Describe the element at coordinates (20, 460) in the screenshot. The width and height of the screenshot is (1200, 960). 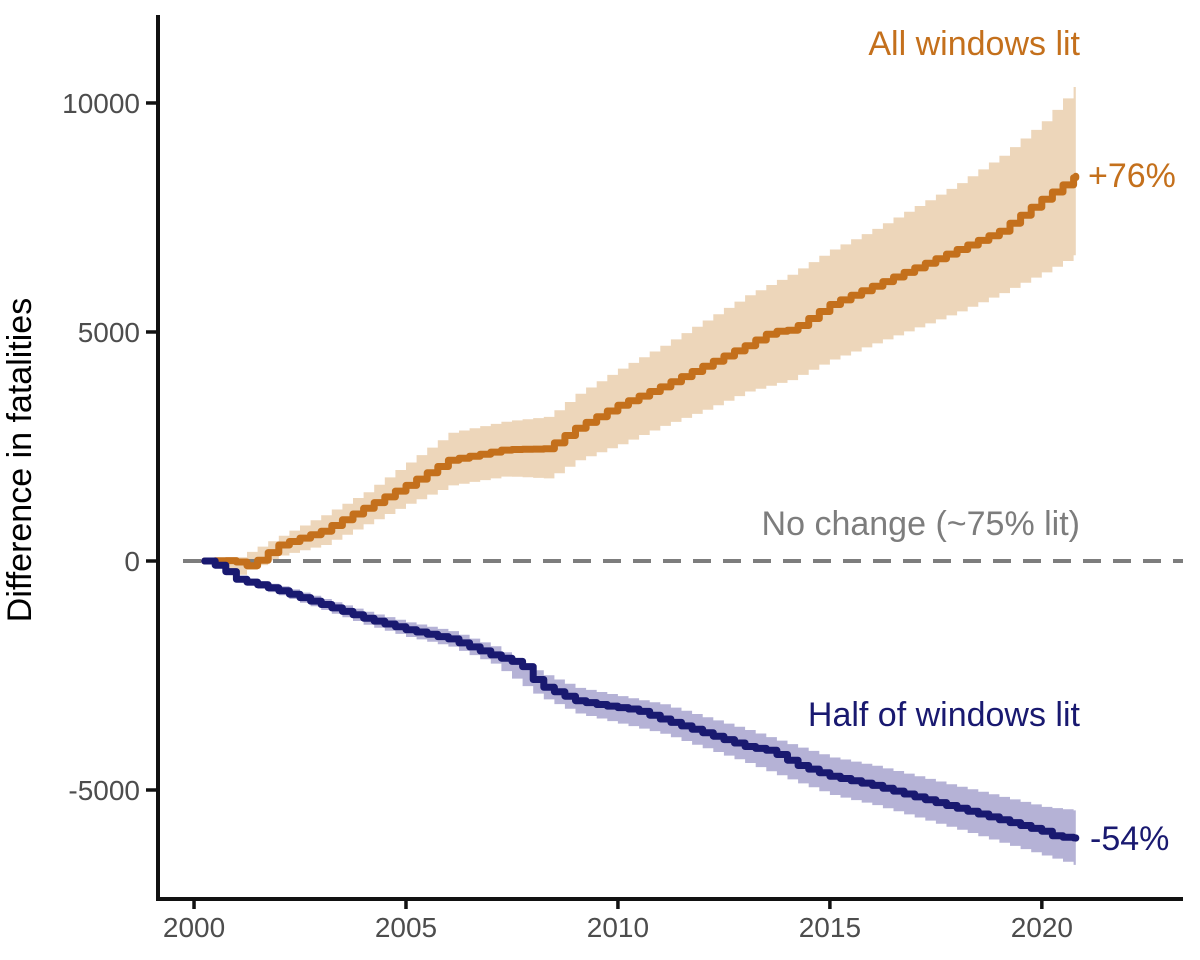
I see `y-axis-title: Difference in fatalities` at that location.